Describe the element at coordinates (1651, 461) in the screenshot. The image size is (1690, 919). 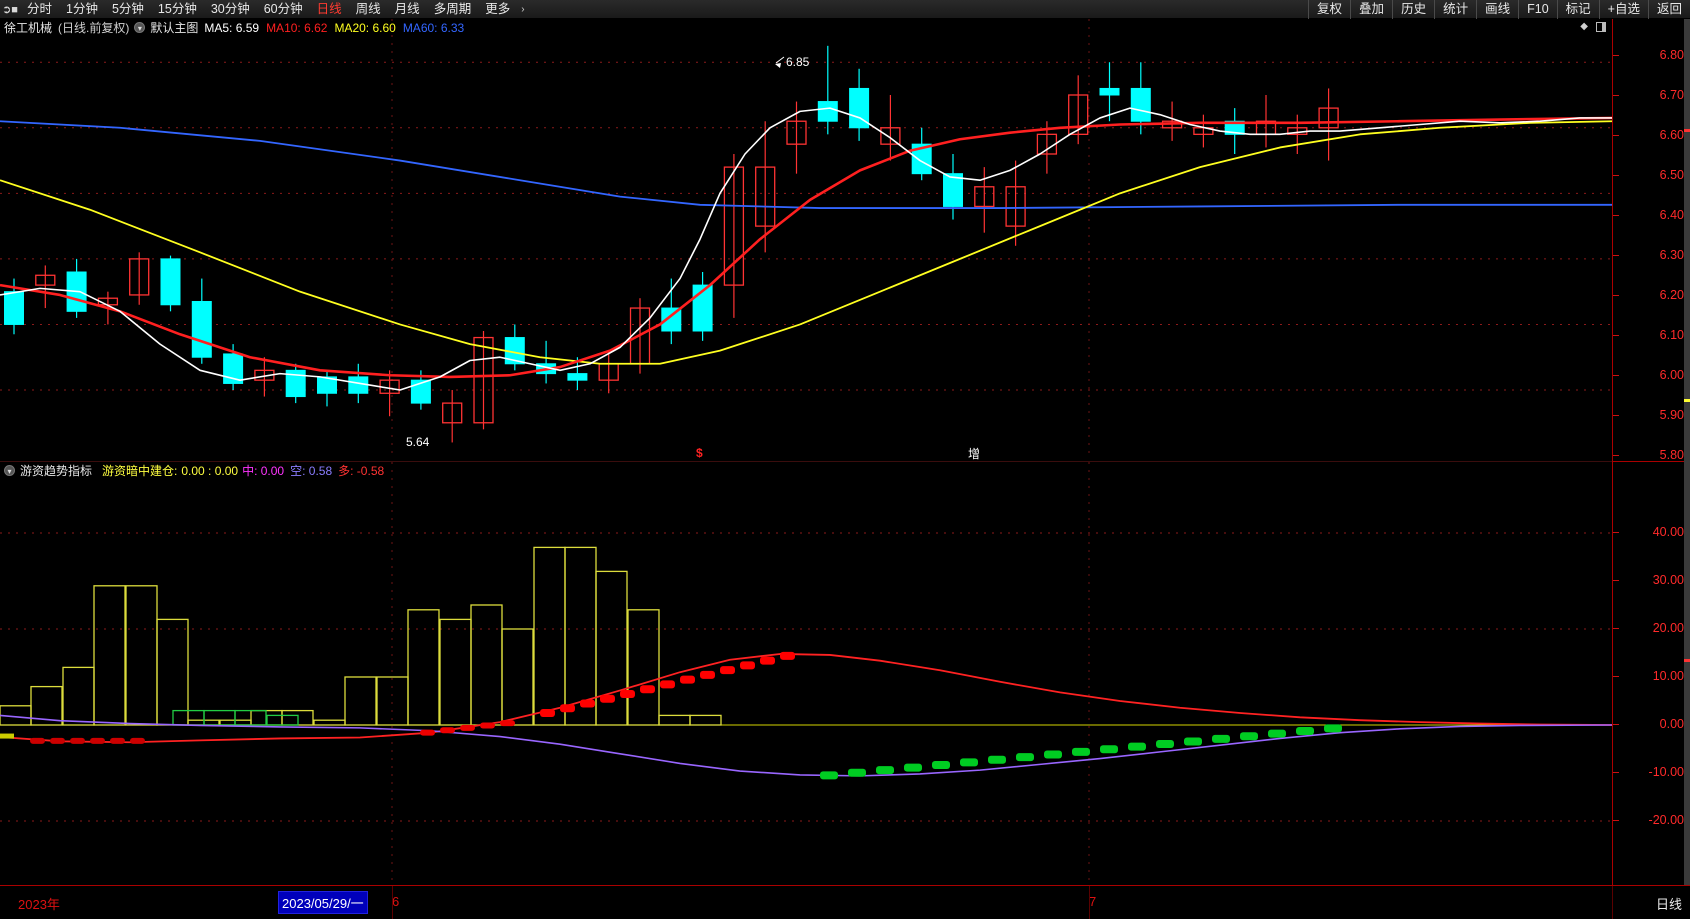
I see `axis-divider` at that location.